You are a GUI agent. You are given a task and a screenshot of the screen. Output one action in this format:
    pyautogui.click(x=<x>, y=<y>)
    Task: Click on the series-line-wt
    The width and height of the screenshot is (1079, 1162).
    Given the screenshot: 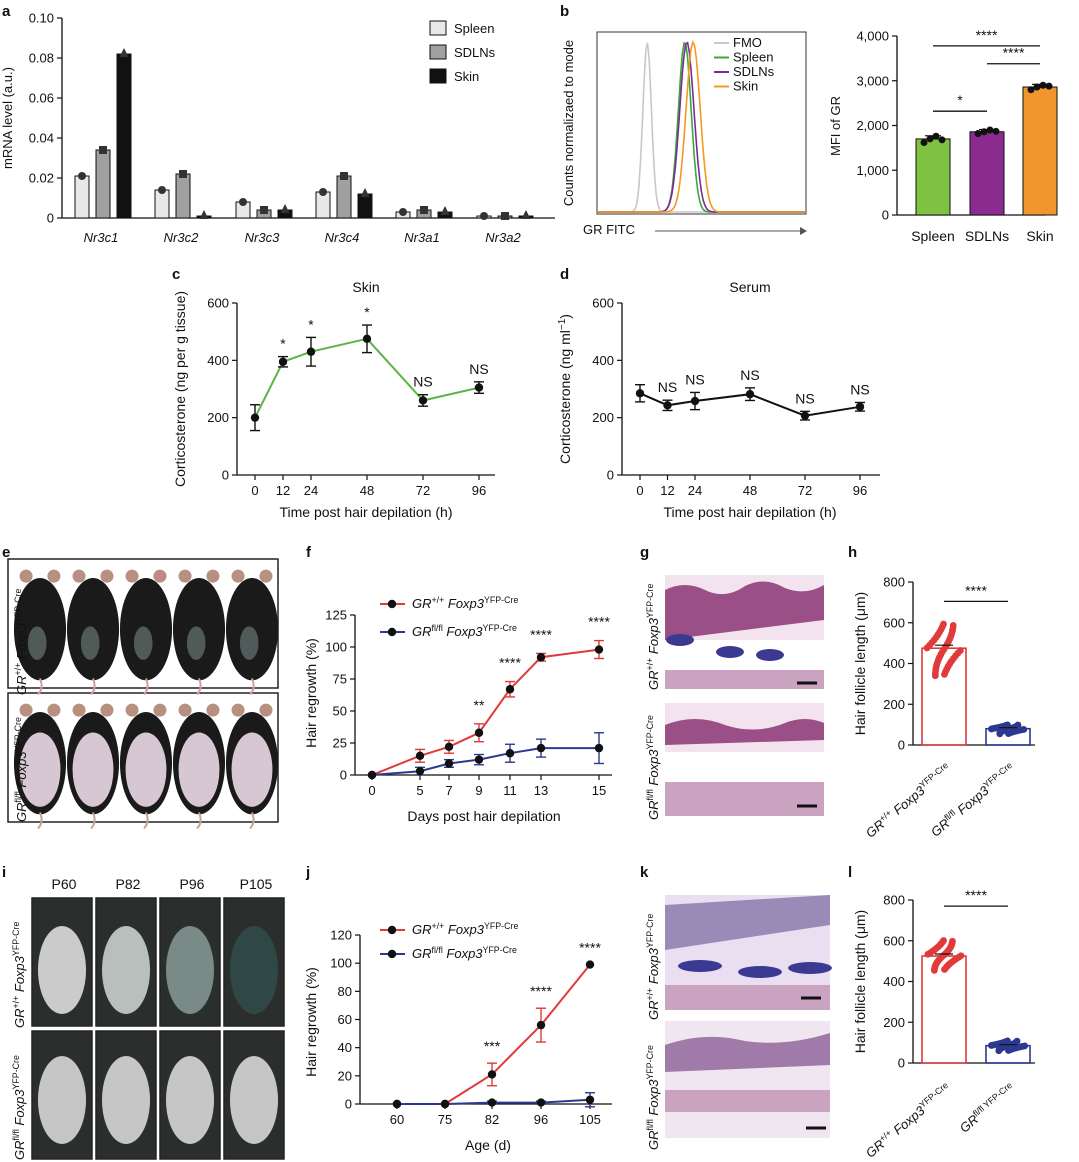 What is the action you would take?
    pyautogui.click(x=494, y=1034)
    